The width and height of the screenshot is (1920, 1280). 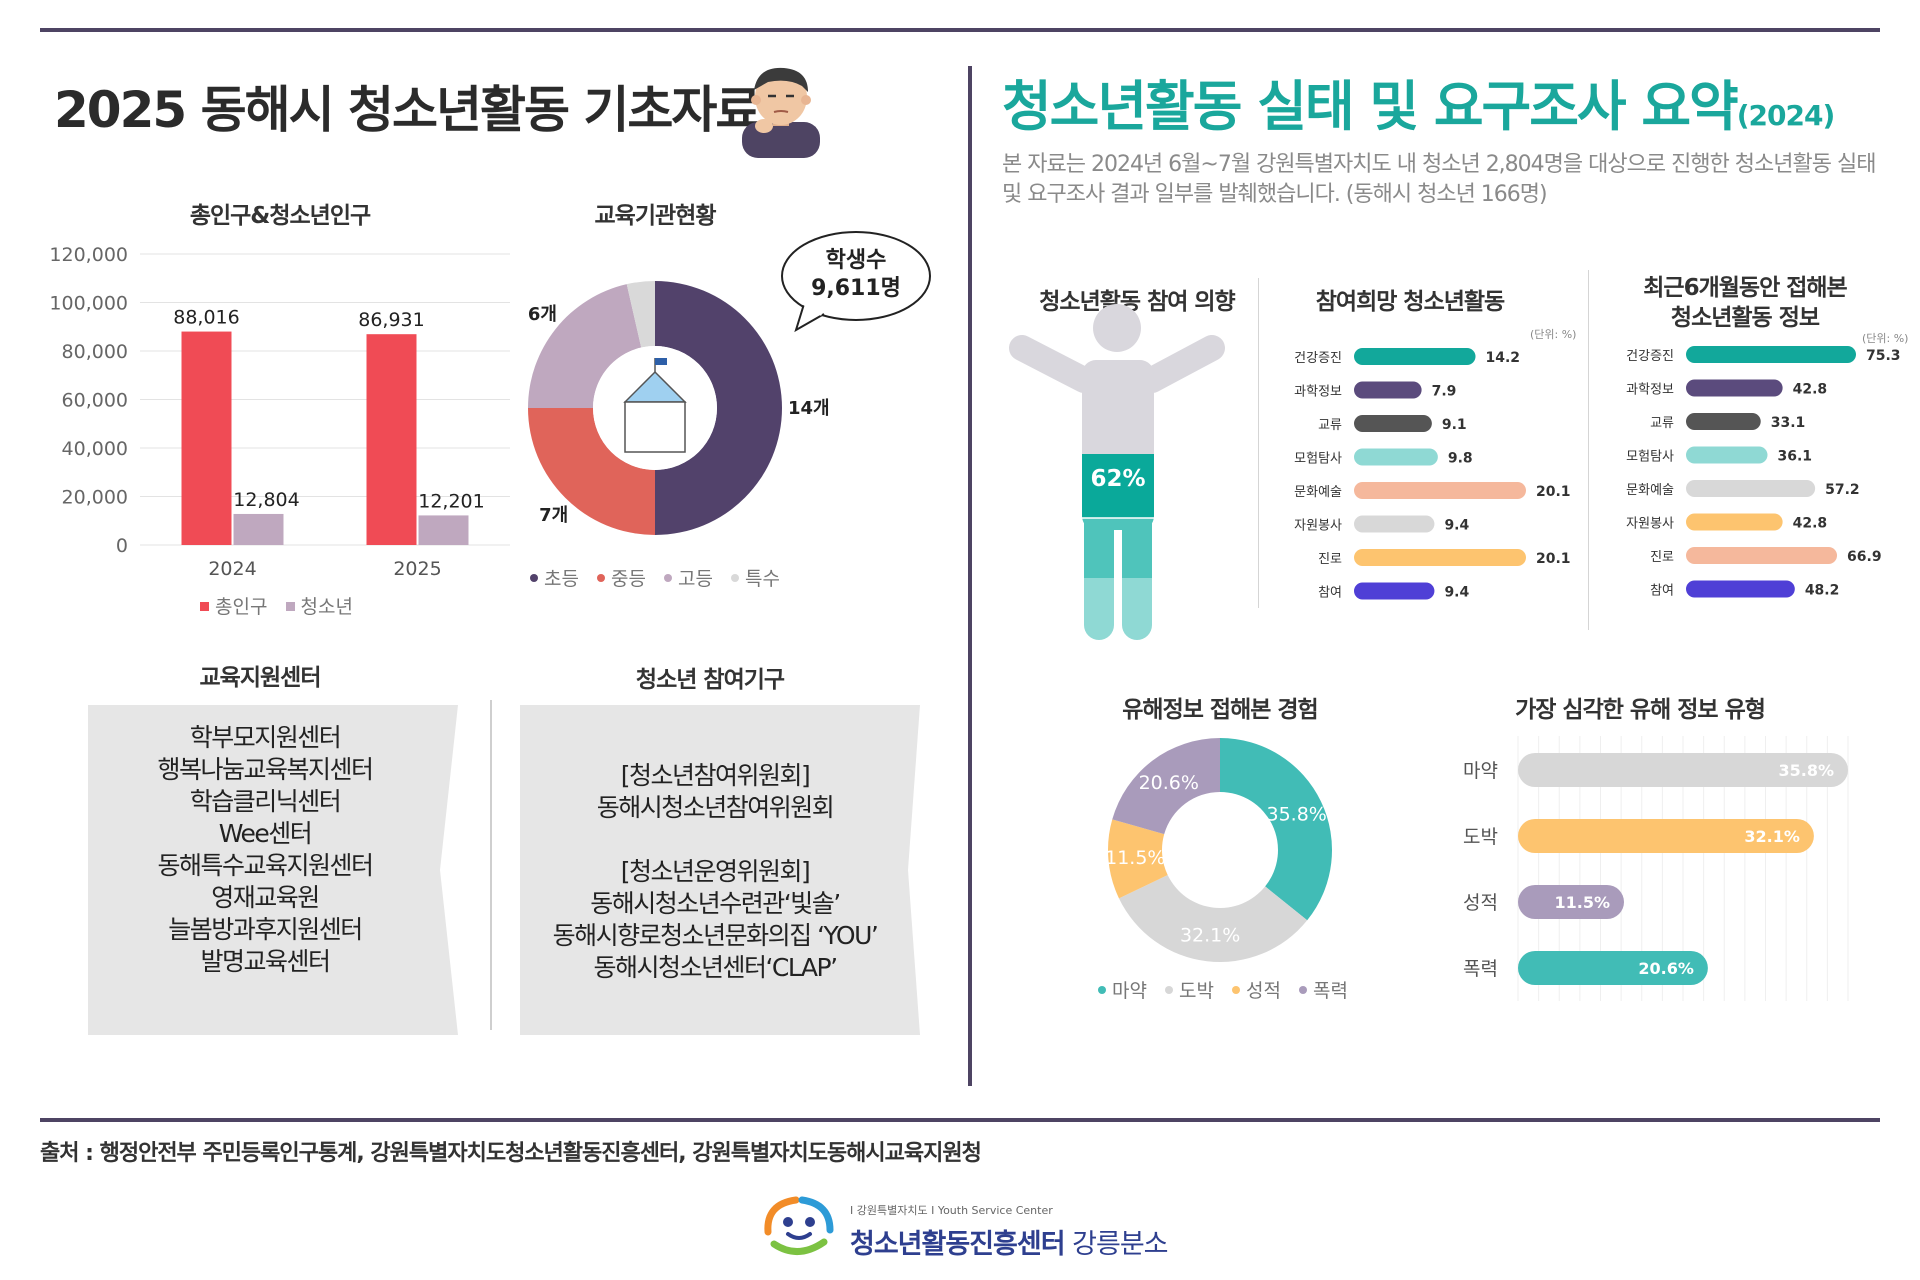 I want to click on school-building-icon, so click(x=655, y=427).